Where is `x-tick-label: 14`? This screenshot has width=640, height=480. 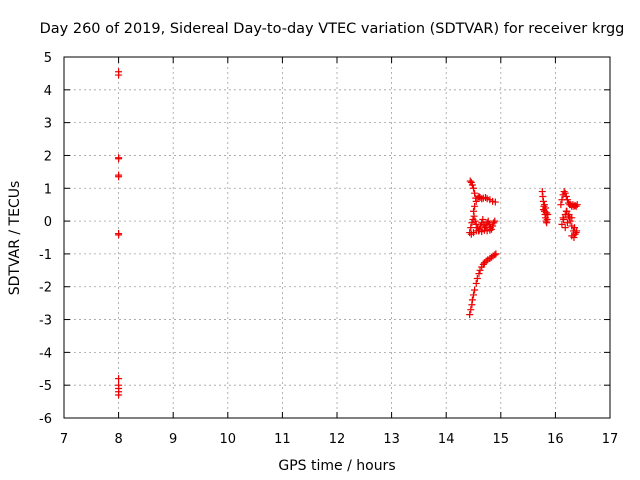 x-tick-label: 14 is located at coordinates (446, 439).